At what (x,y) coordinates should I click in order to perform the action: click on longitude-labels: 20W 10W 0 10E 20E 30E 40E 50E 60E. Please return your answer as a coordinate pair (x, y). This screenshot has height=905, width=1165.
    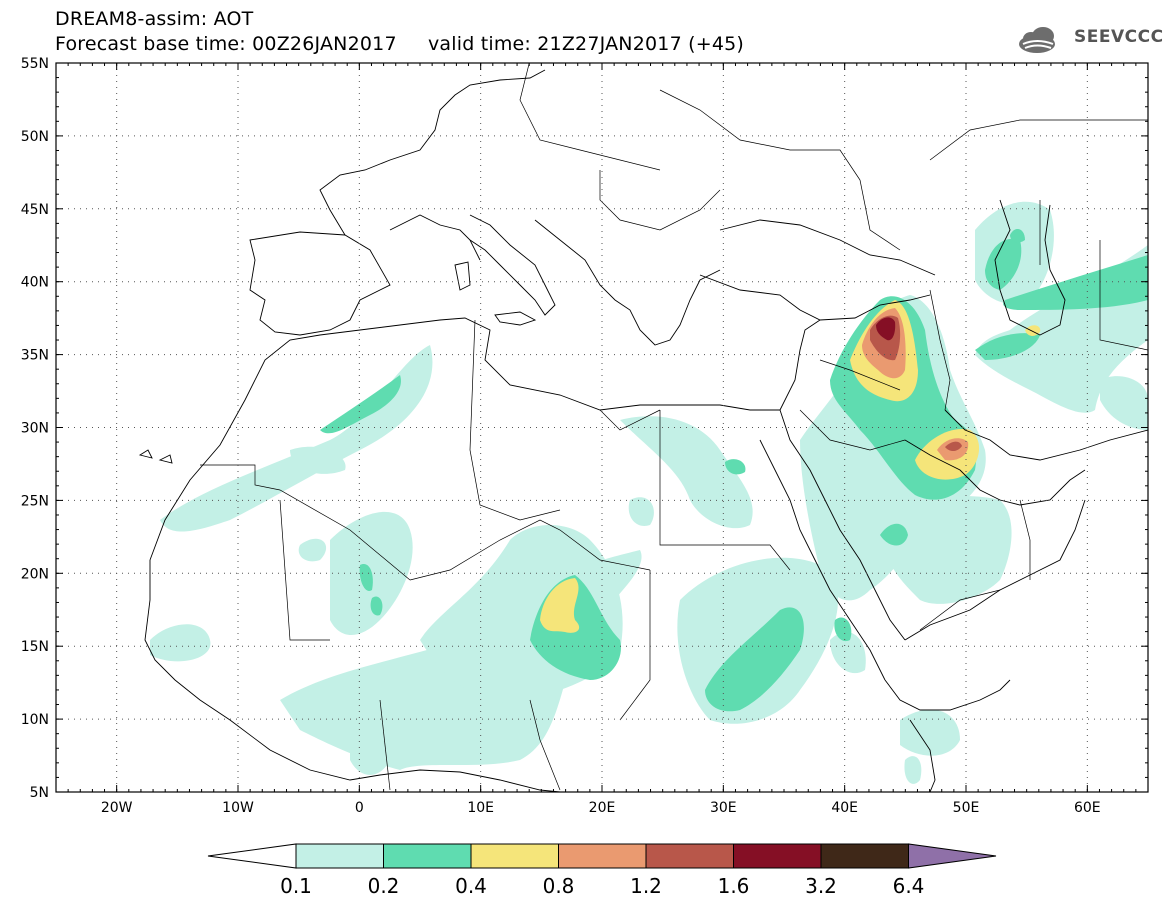
    Looking at the image, I should click on (601, 808).